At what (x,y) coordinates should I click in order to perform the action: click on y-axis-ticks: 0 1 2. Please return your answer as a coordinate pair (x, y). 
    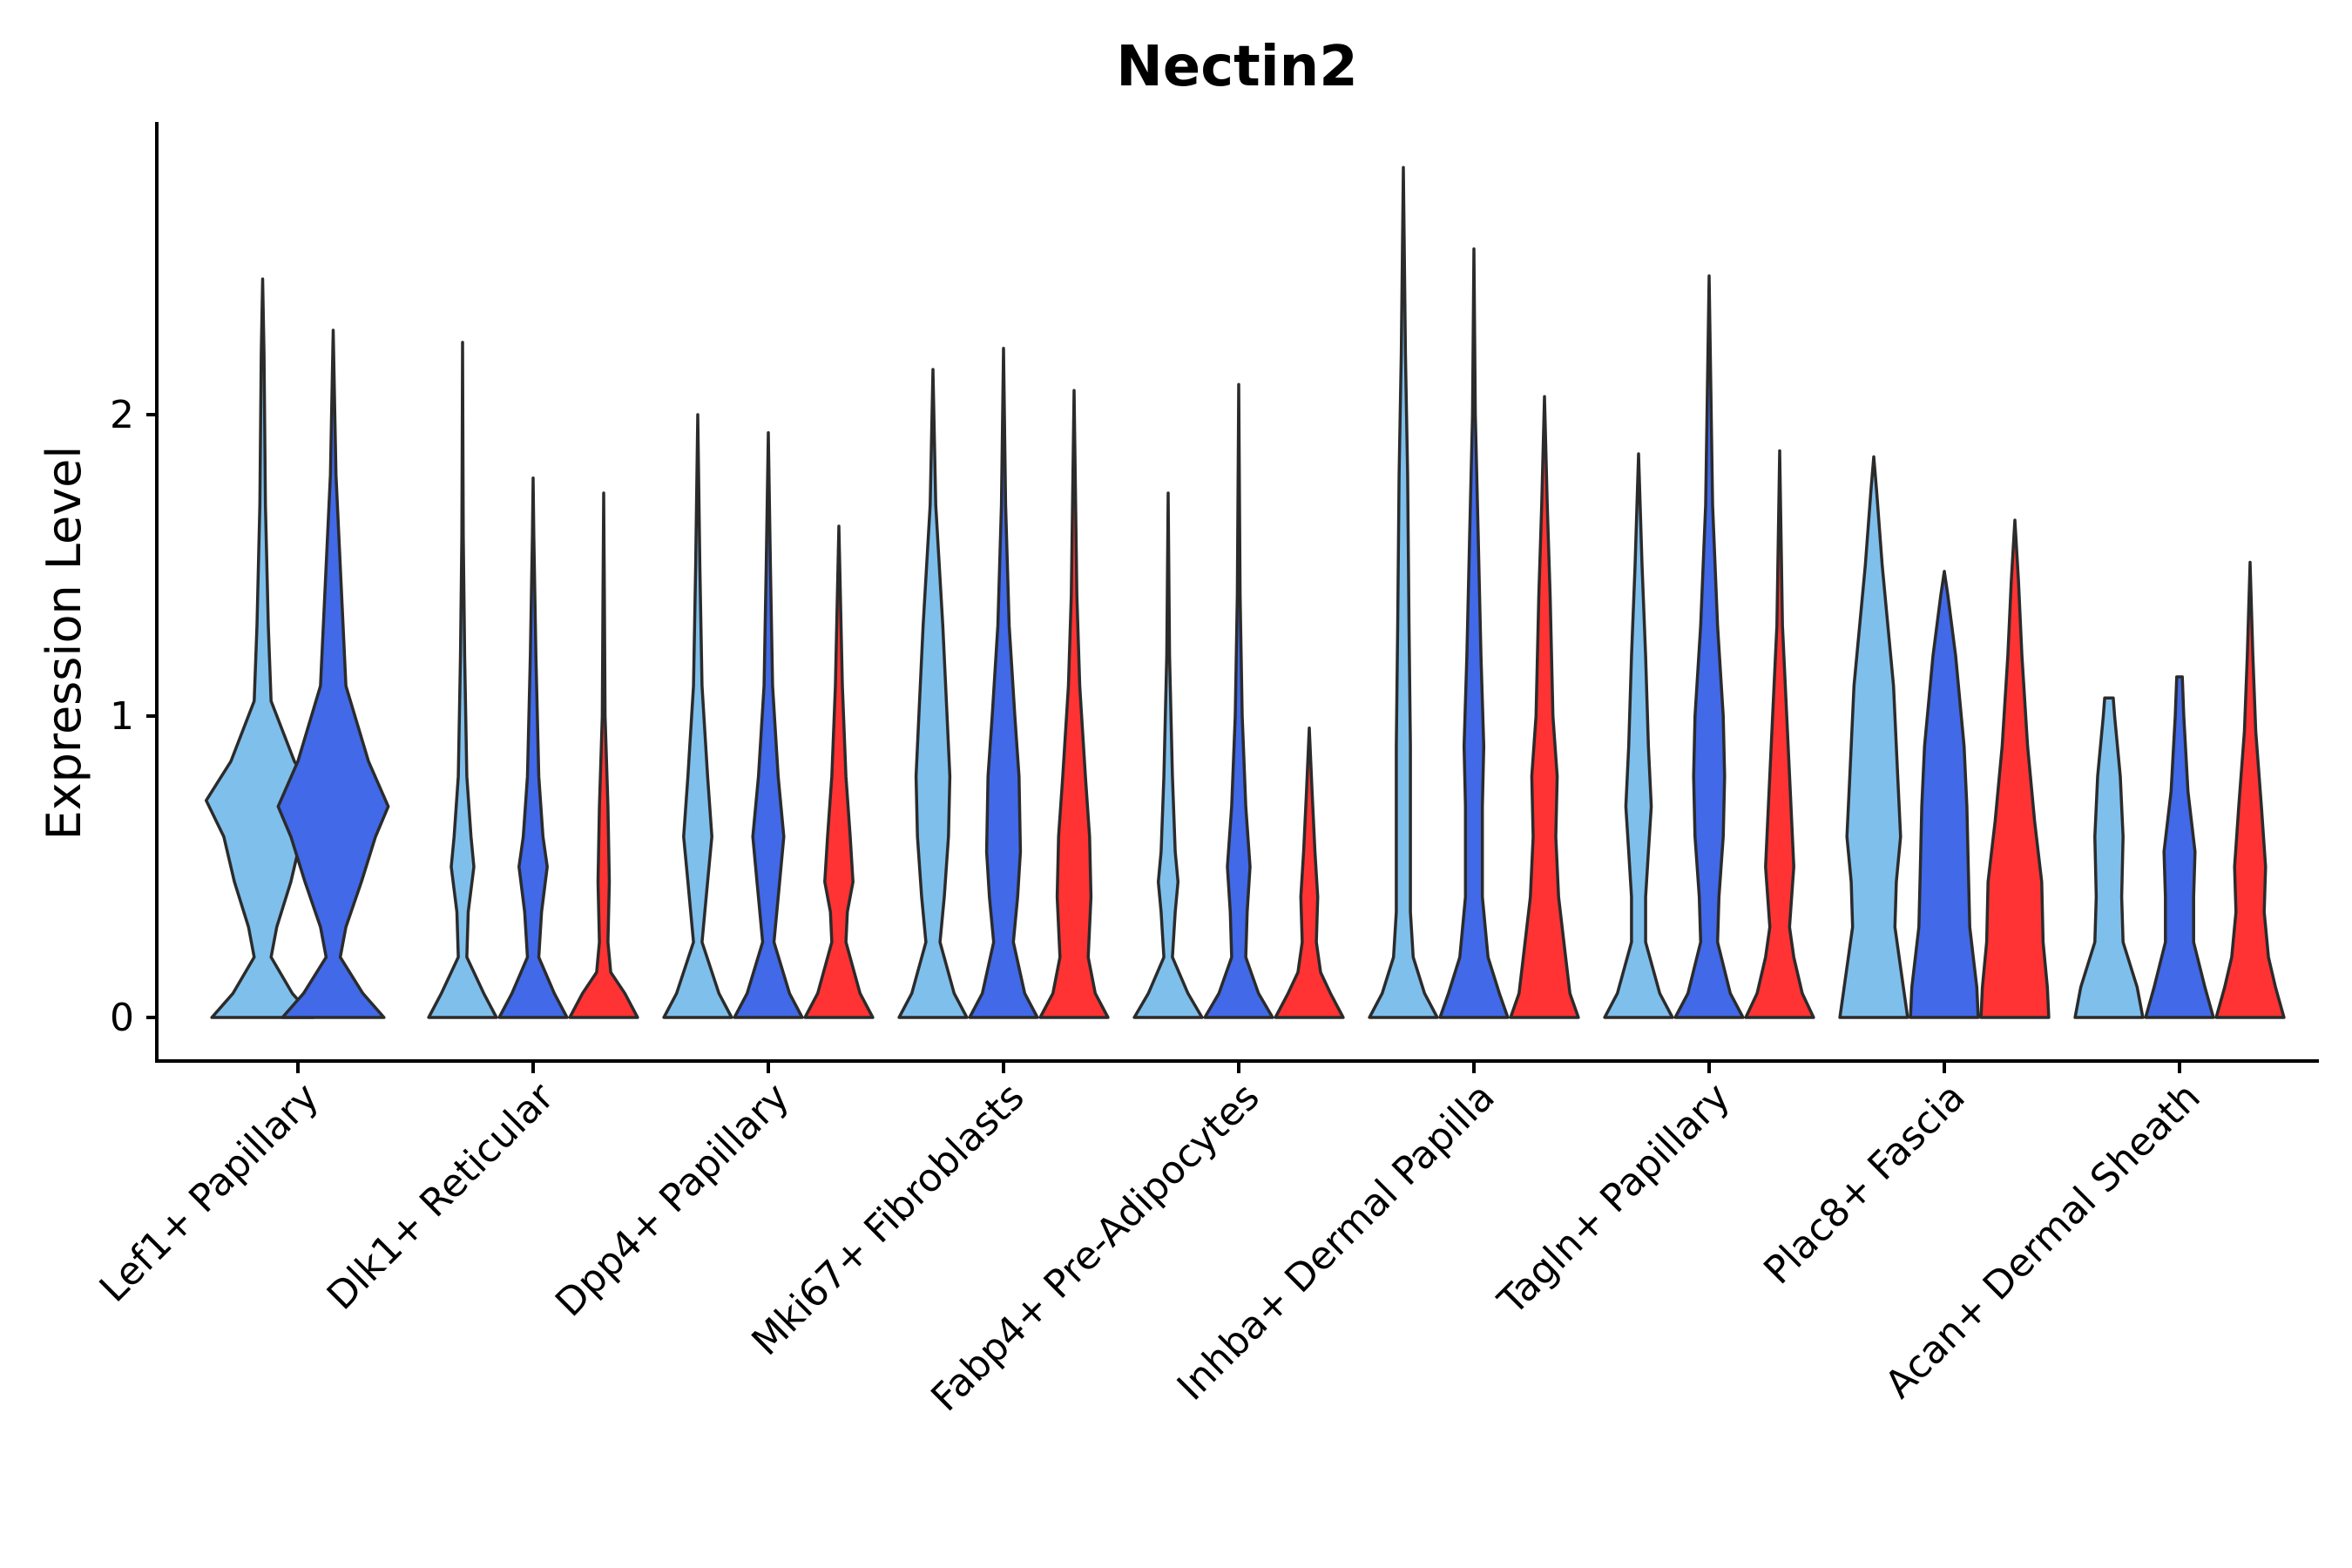
    Looking at the image, I should click on (134, 716).